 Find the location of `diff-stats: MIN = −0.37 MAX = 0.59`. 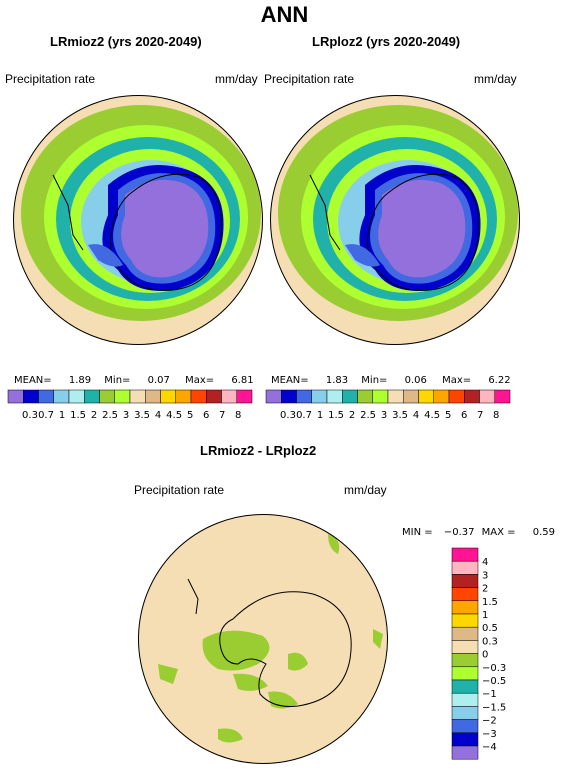

diff-stats: MIN = −0.37 MAX = 0.59 is located at coordinates (478, 532).